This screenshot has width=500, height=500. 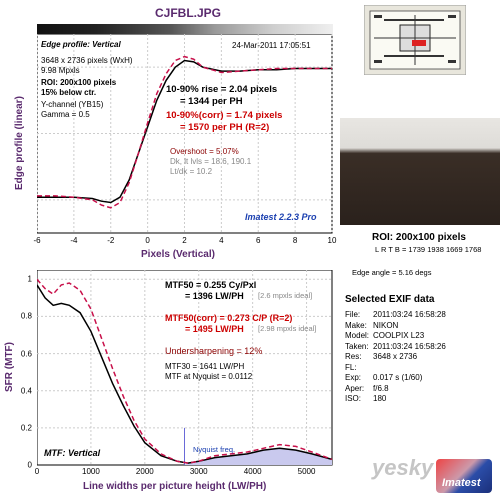 I want to click on edge-channel: Y-channel (YB15), so click(x=72, y=104).